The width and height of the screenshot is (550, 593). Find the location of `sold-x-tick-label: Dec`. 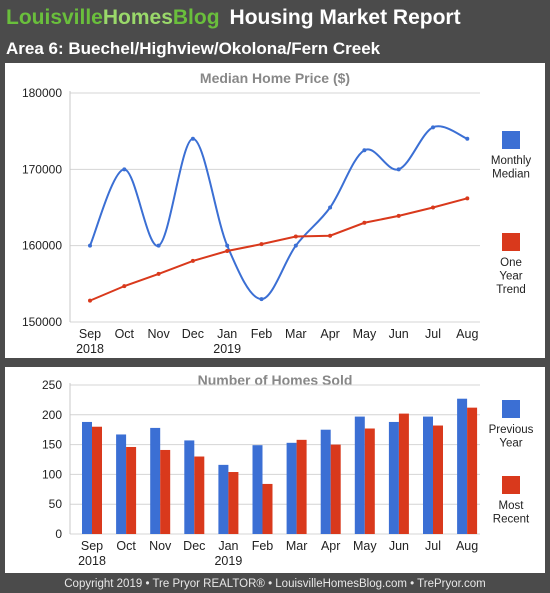

sold-x-tick-label: Dec is located at coordinates (194, 546).